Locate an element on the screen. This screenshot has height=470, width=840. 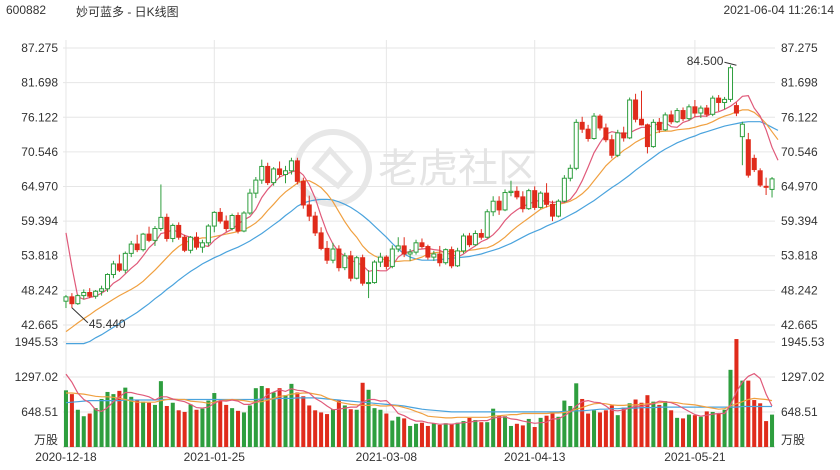
chart-header: 600882 妙可蓝多 - 日K线图 2021-06-04 11:26:14 is located at coordinates (420, 10).